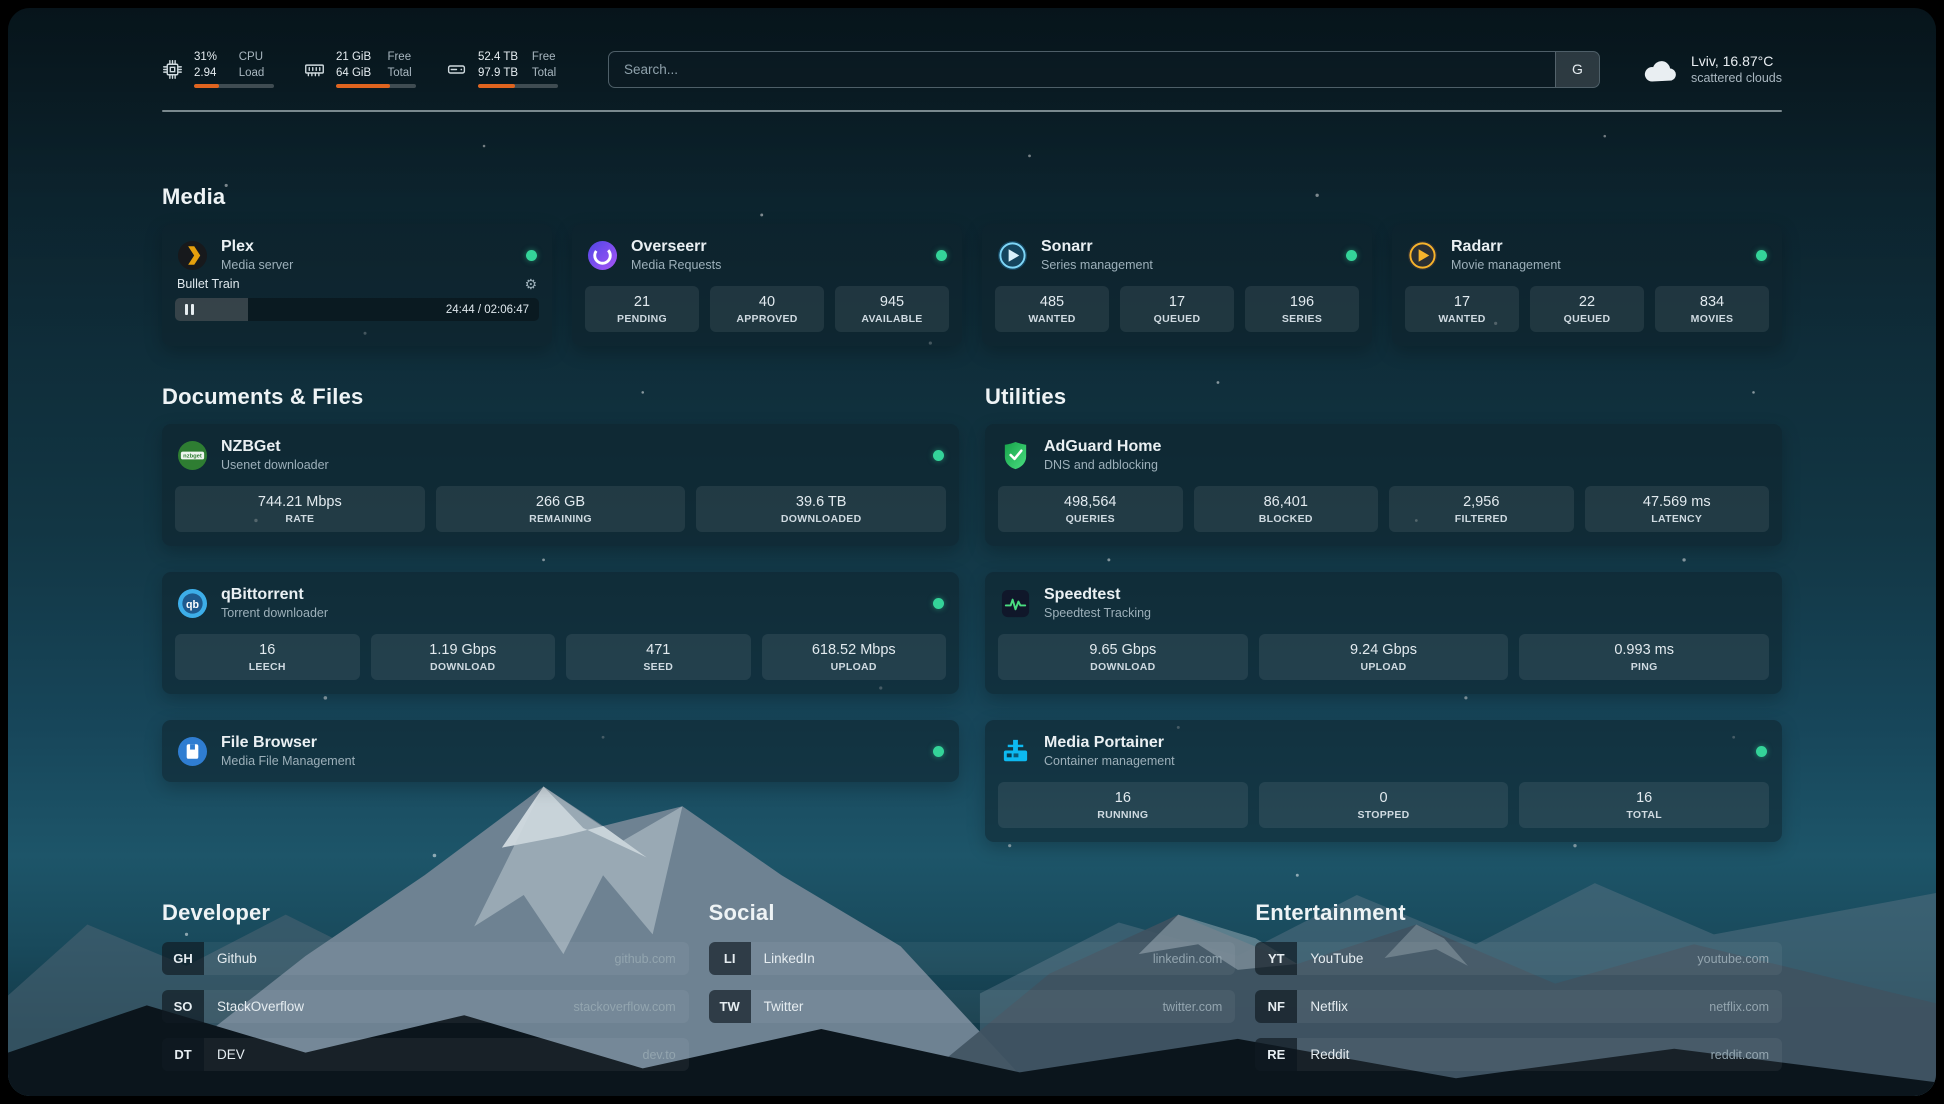 The image size is (1944, 1104). What do you see at coordinates (1712, 69) in the screenshot?
I see `weather-widget: Lviv, 16.87°C scattered clouds` at bounding box center [1712, 69].